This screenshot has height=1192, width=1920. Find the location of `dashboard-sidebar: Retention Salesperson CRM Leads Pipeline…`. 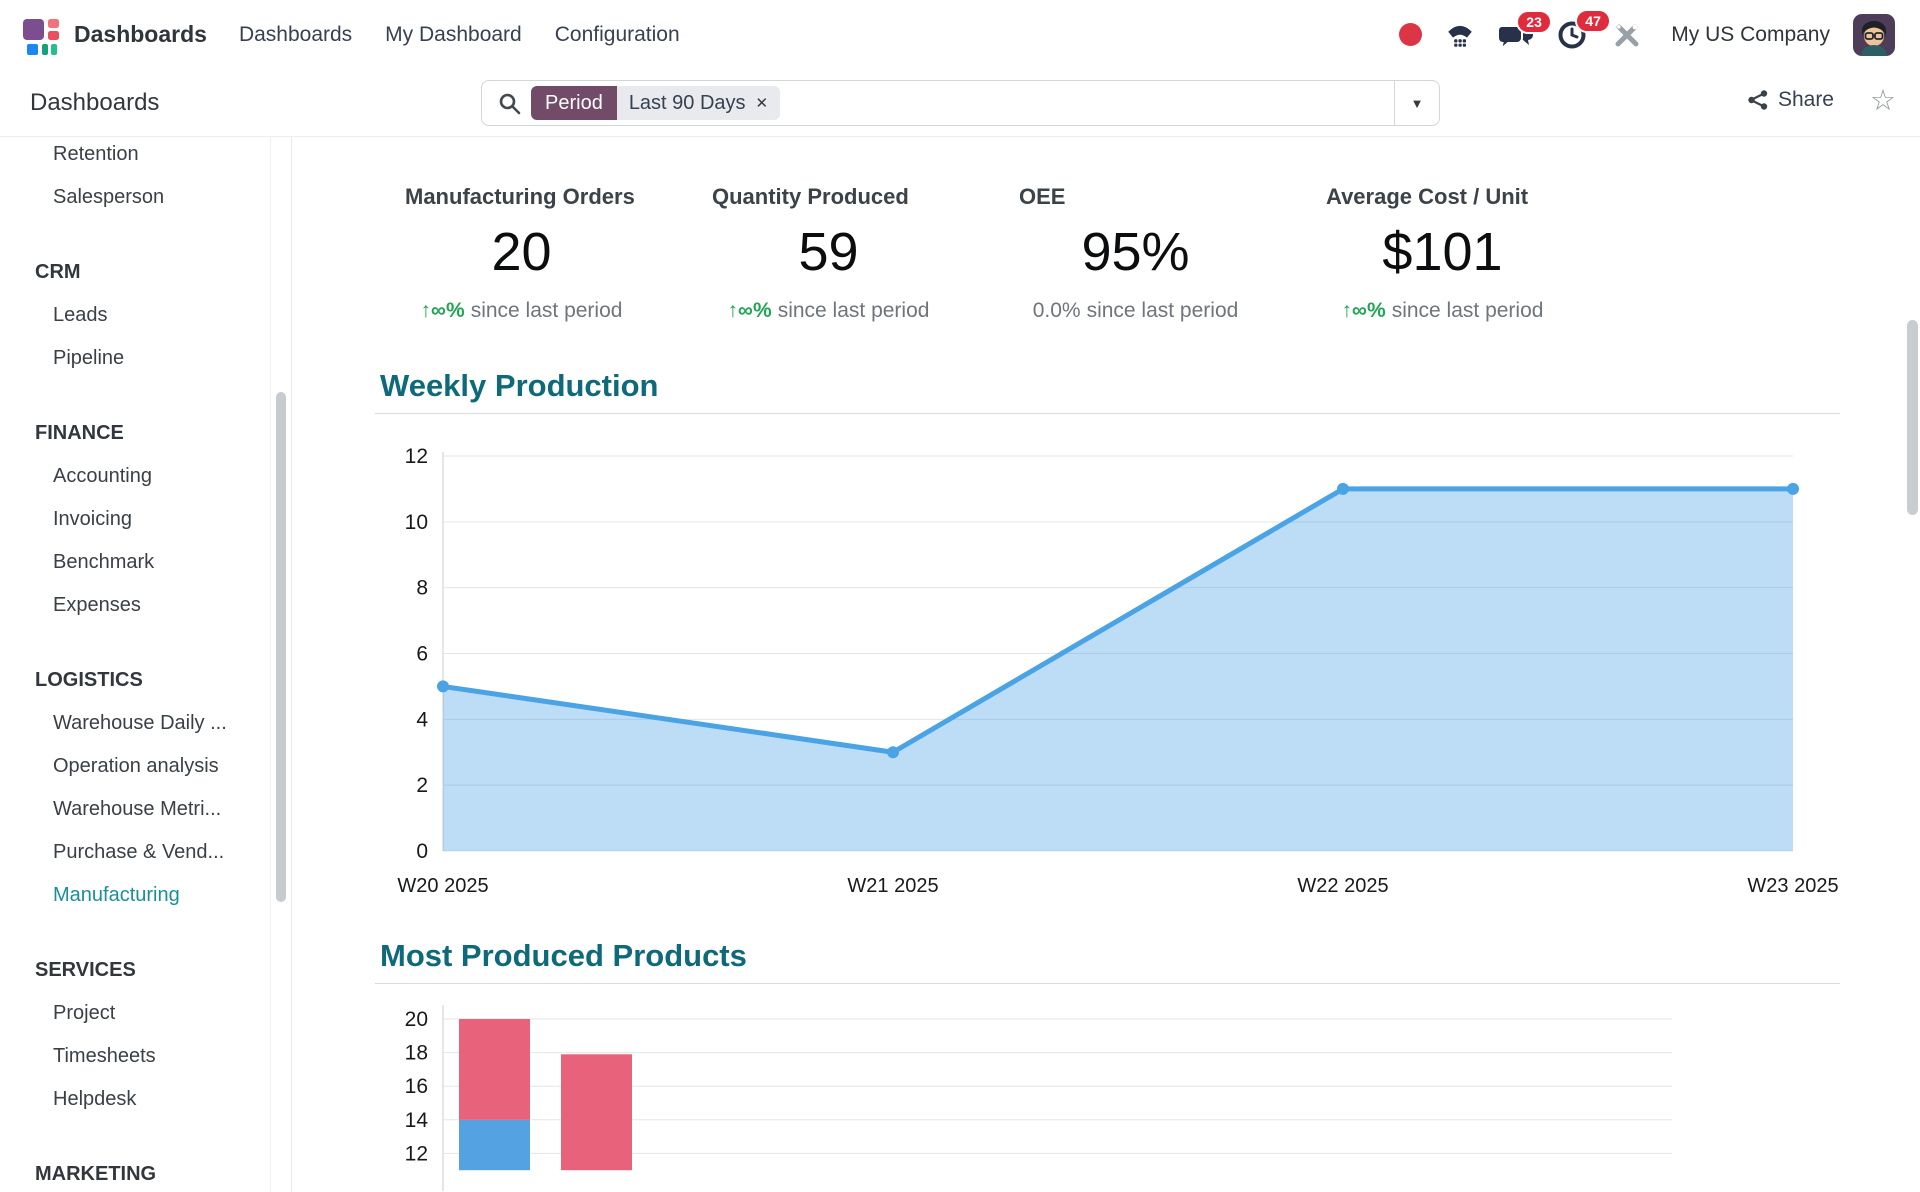

dashboard-sidebar: Retention Salesperson CRM Leads Pipeline… is located at coordinates (146, 664).